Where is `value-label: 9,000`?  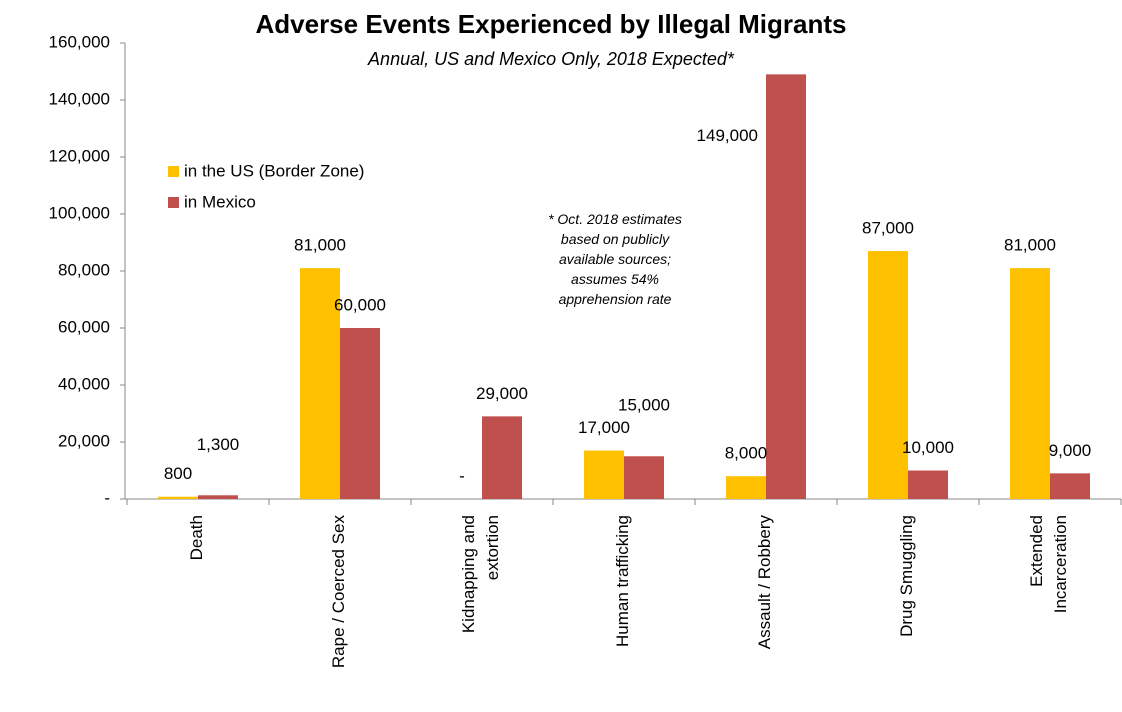
value-label: 9,000 is located at coordinates (1070, 450).